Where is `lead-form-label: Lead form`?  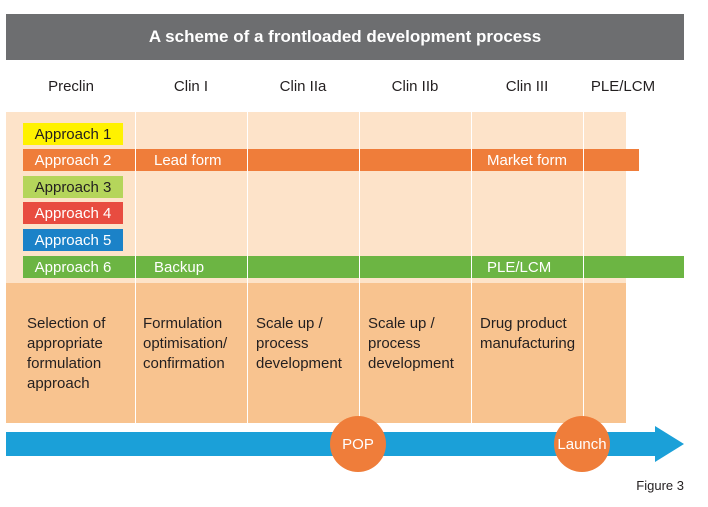
lead-form-label: Lead form is located at coordinates (188, 160).